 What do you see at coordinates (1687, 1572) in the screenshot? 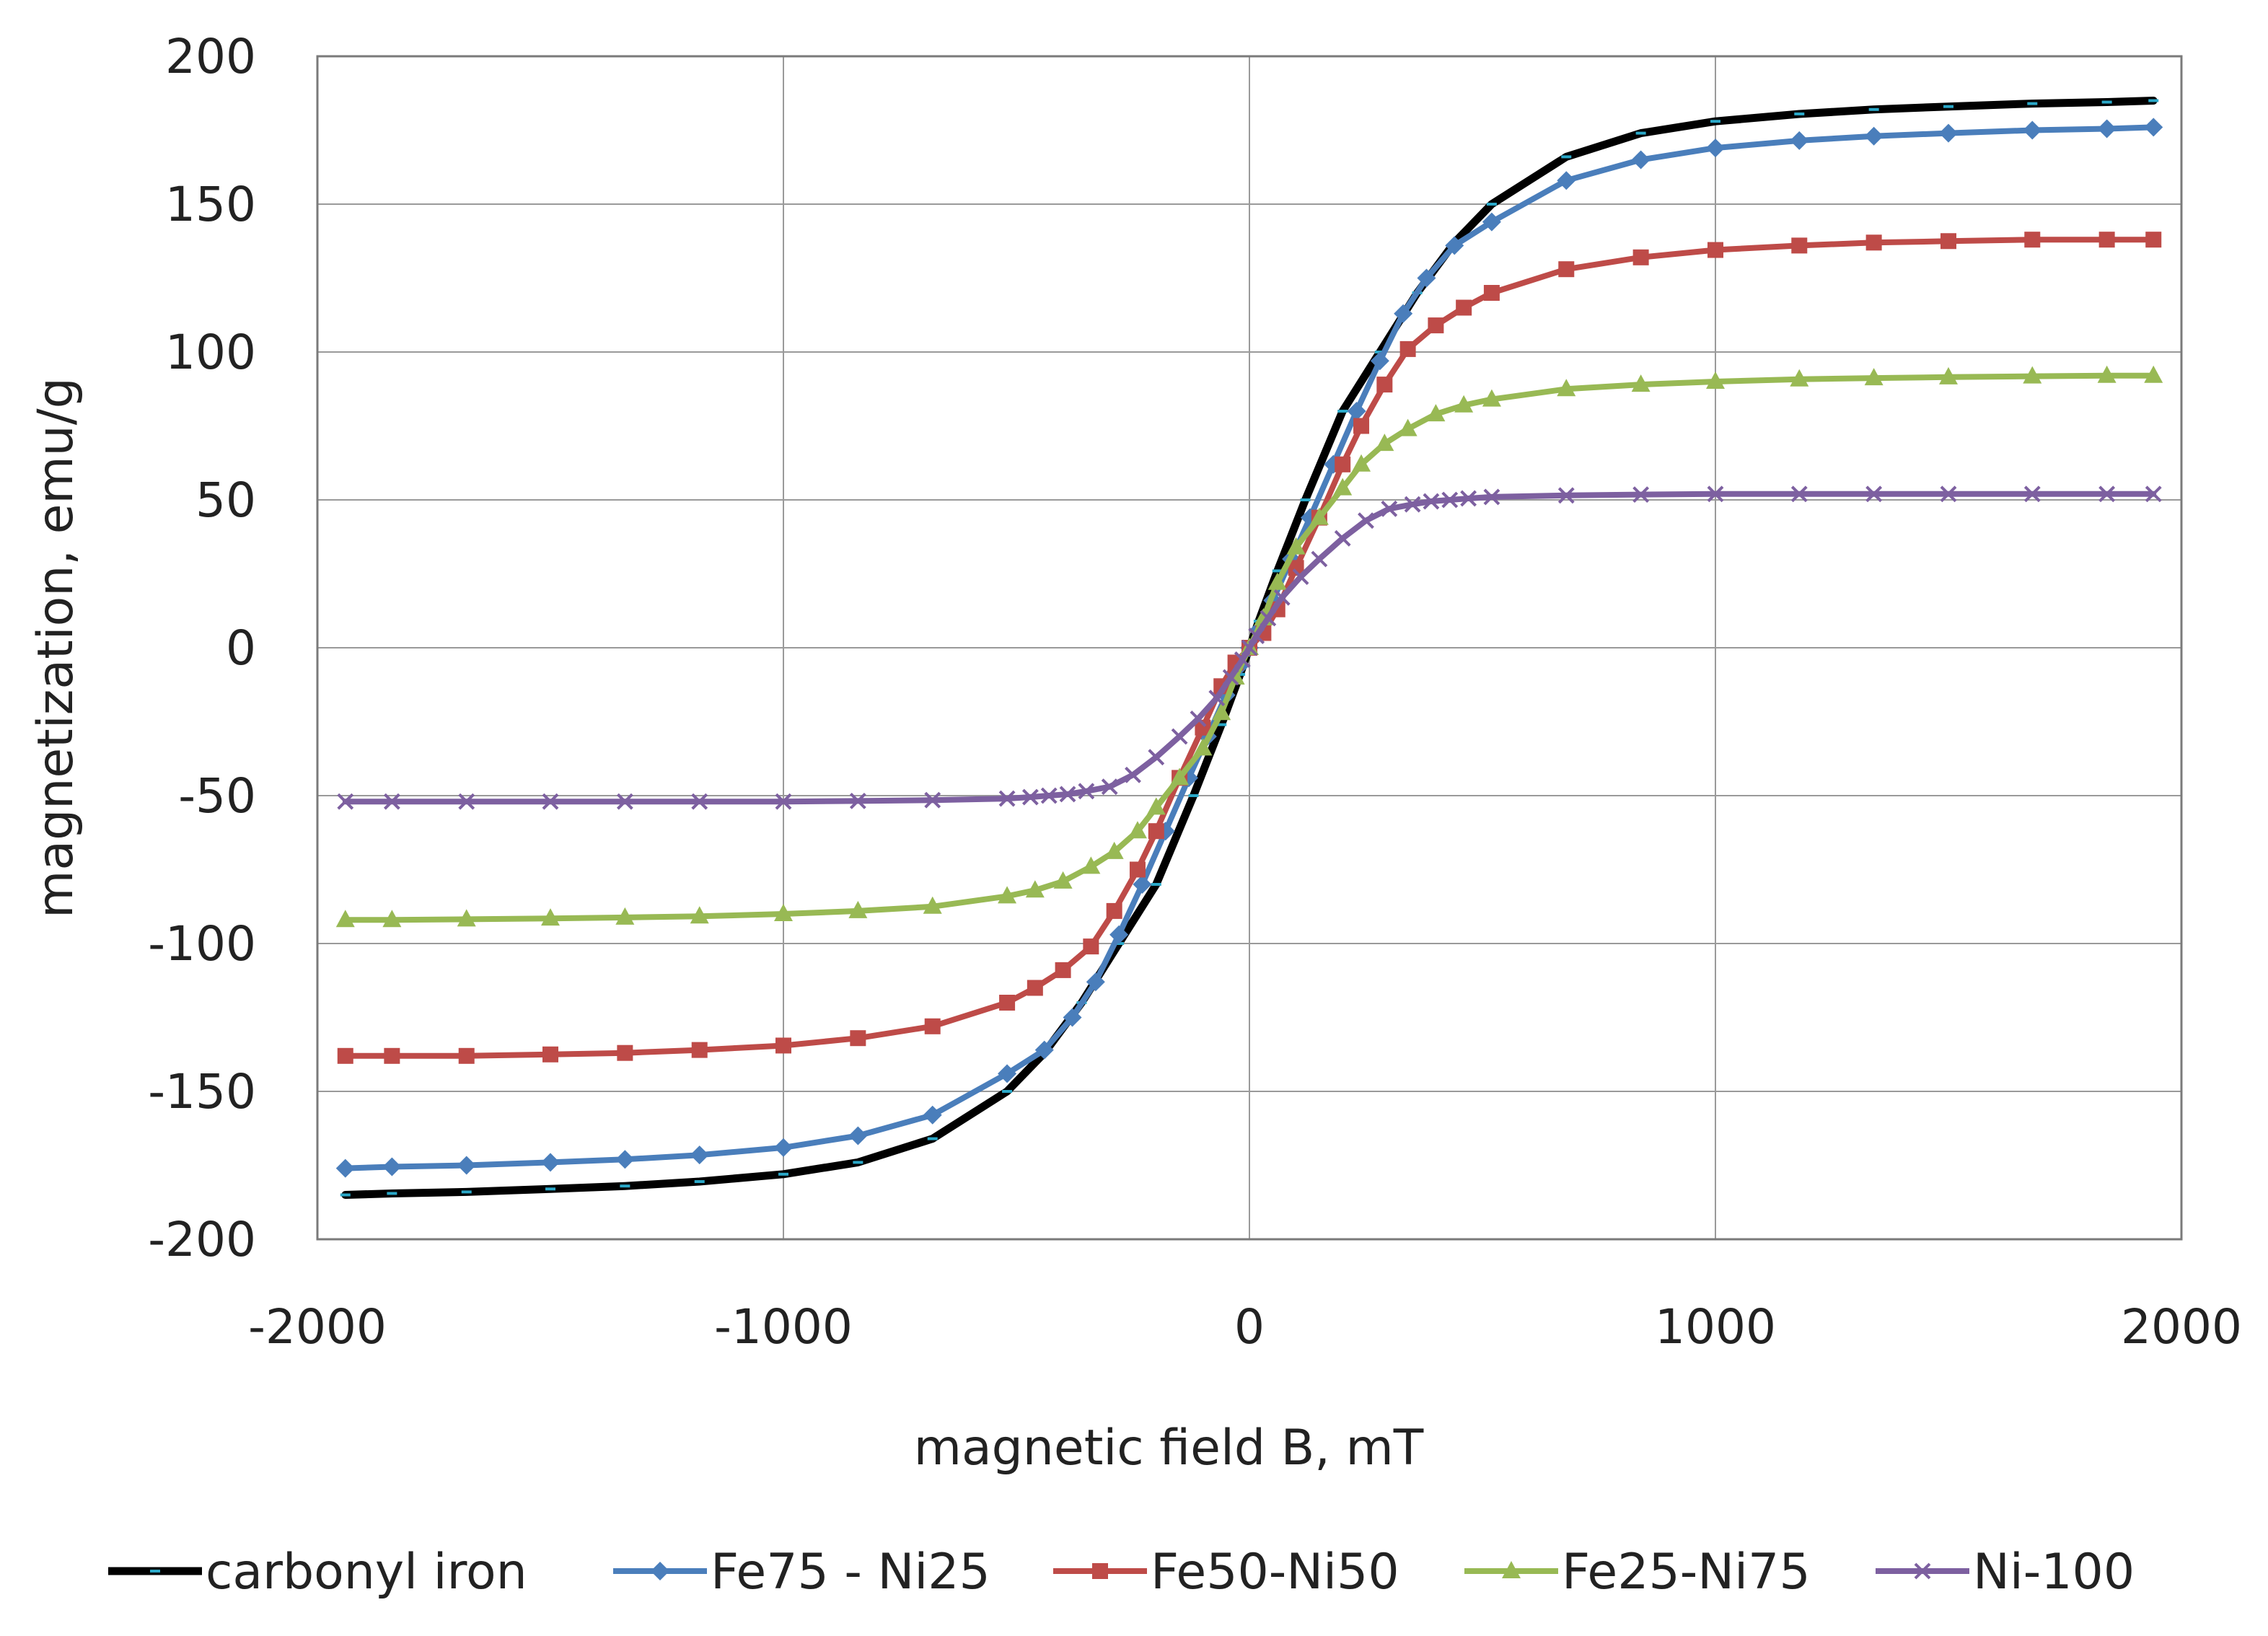
I see `legend-label: Fe25-Ni75` at bounding box center [1687, 1572].